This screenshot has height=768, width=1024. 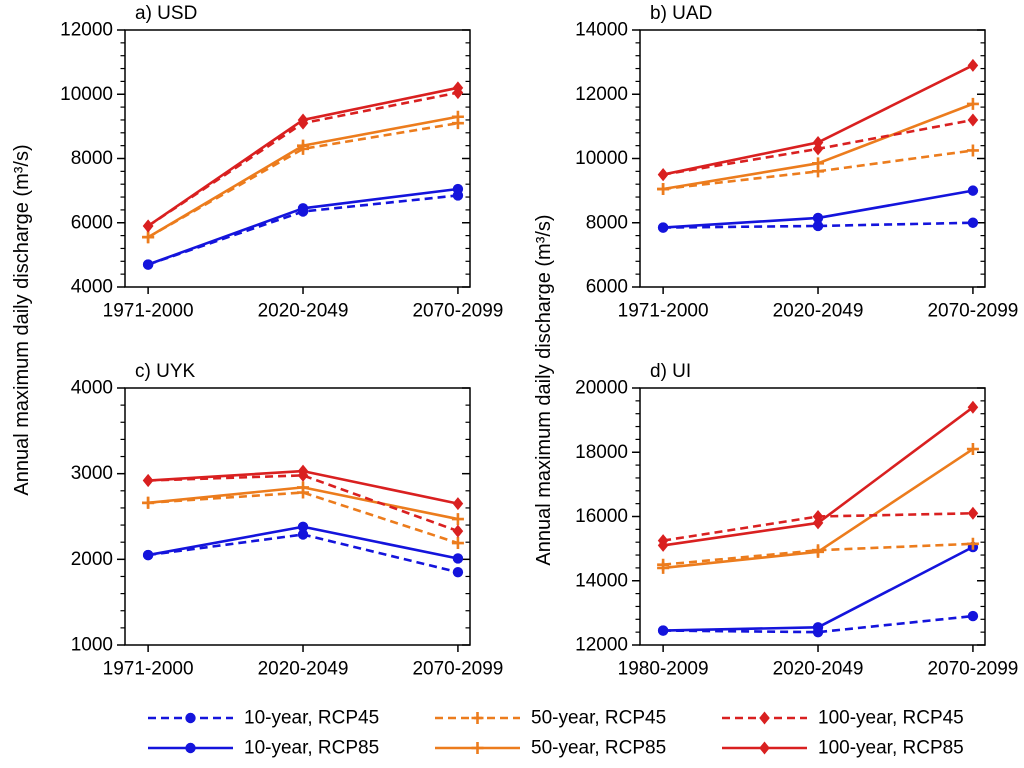 I want to click on y-tick-label: 6000, so click(x=607, y=287).